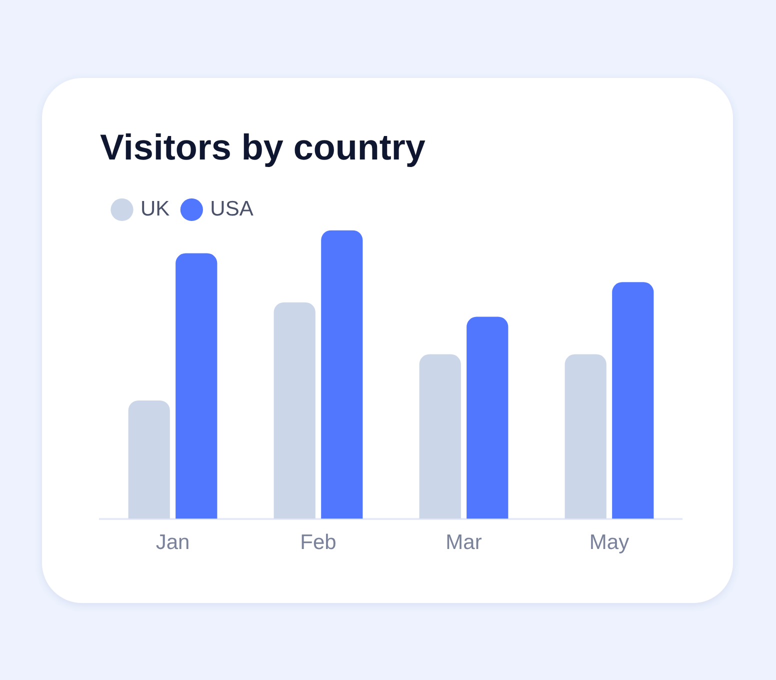  I want to click on legend-label: USA, so click(232, 208).